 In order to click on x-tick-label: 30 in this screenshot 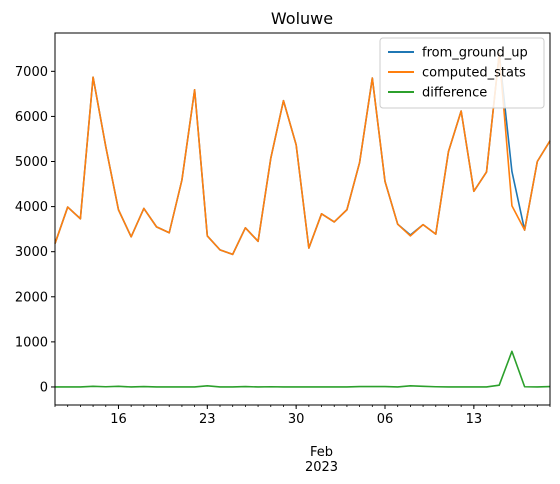, I will do `click(296, 419)`.